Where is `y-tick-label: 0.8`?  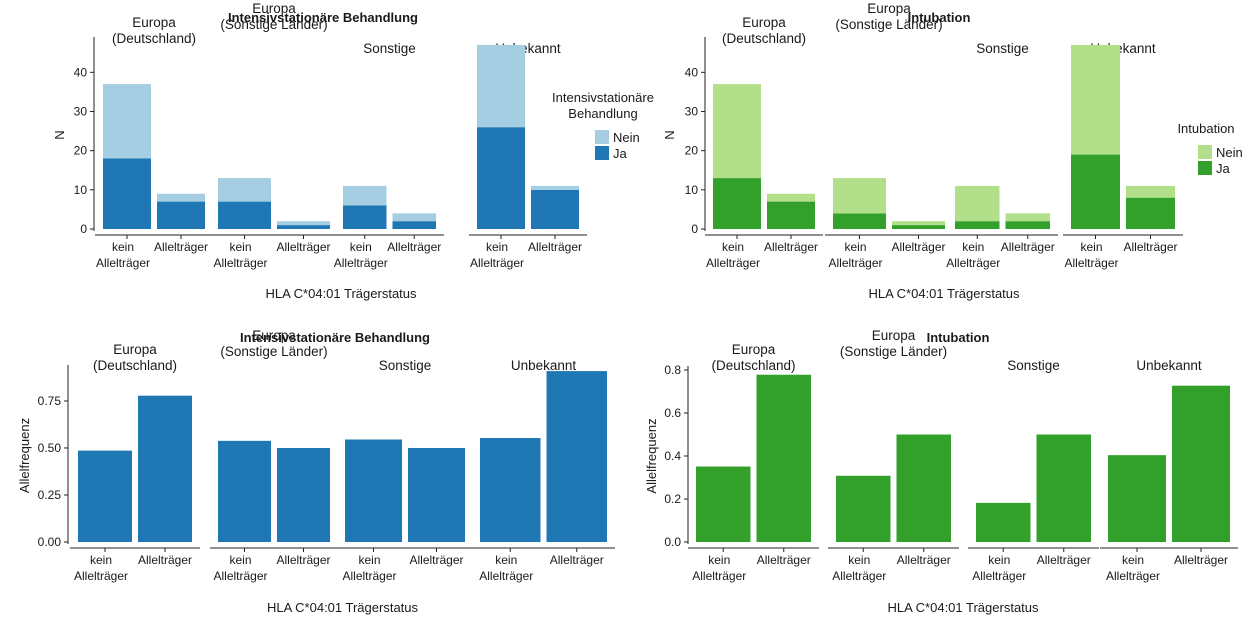 y-tick-label: 0.8 is located at coordinates (672, 370).